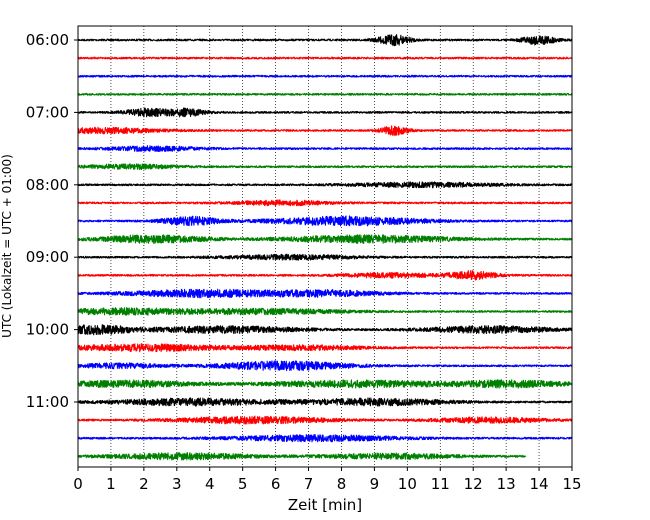  I want to click on x-tick-label: 1, so click(111, 484).